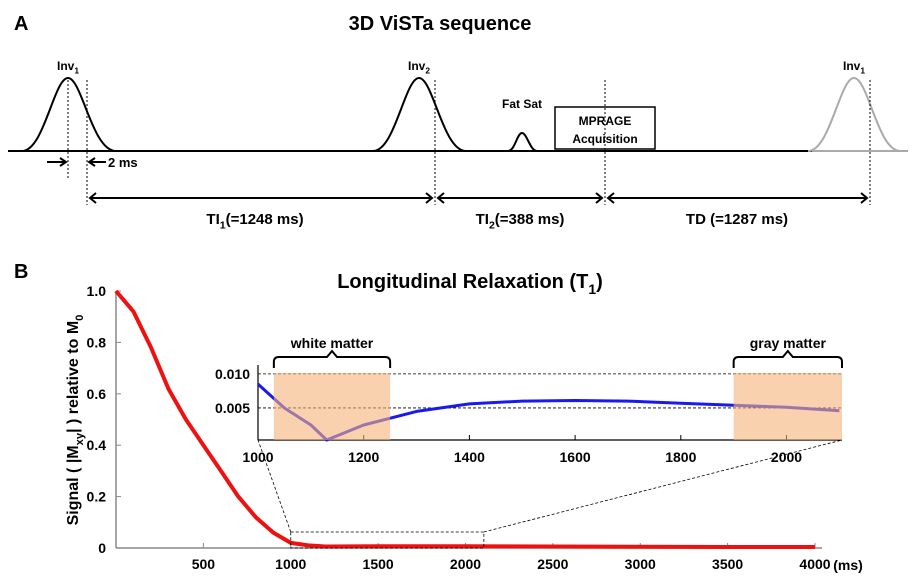 The image size is (912, 588). I want to click on x-tick-label: 2500, so click(552, 564).